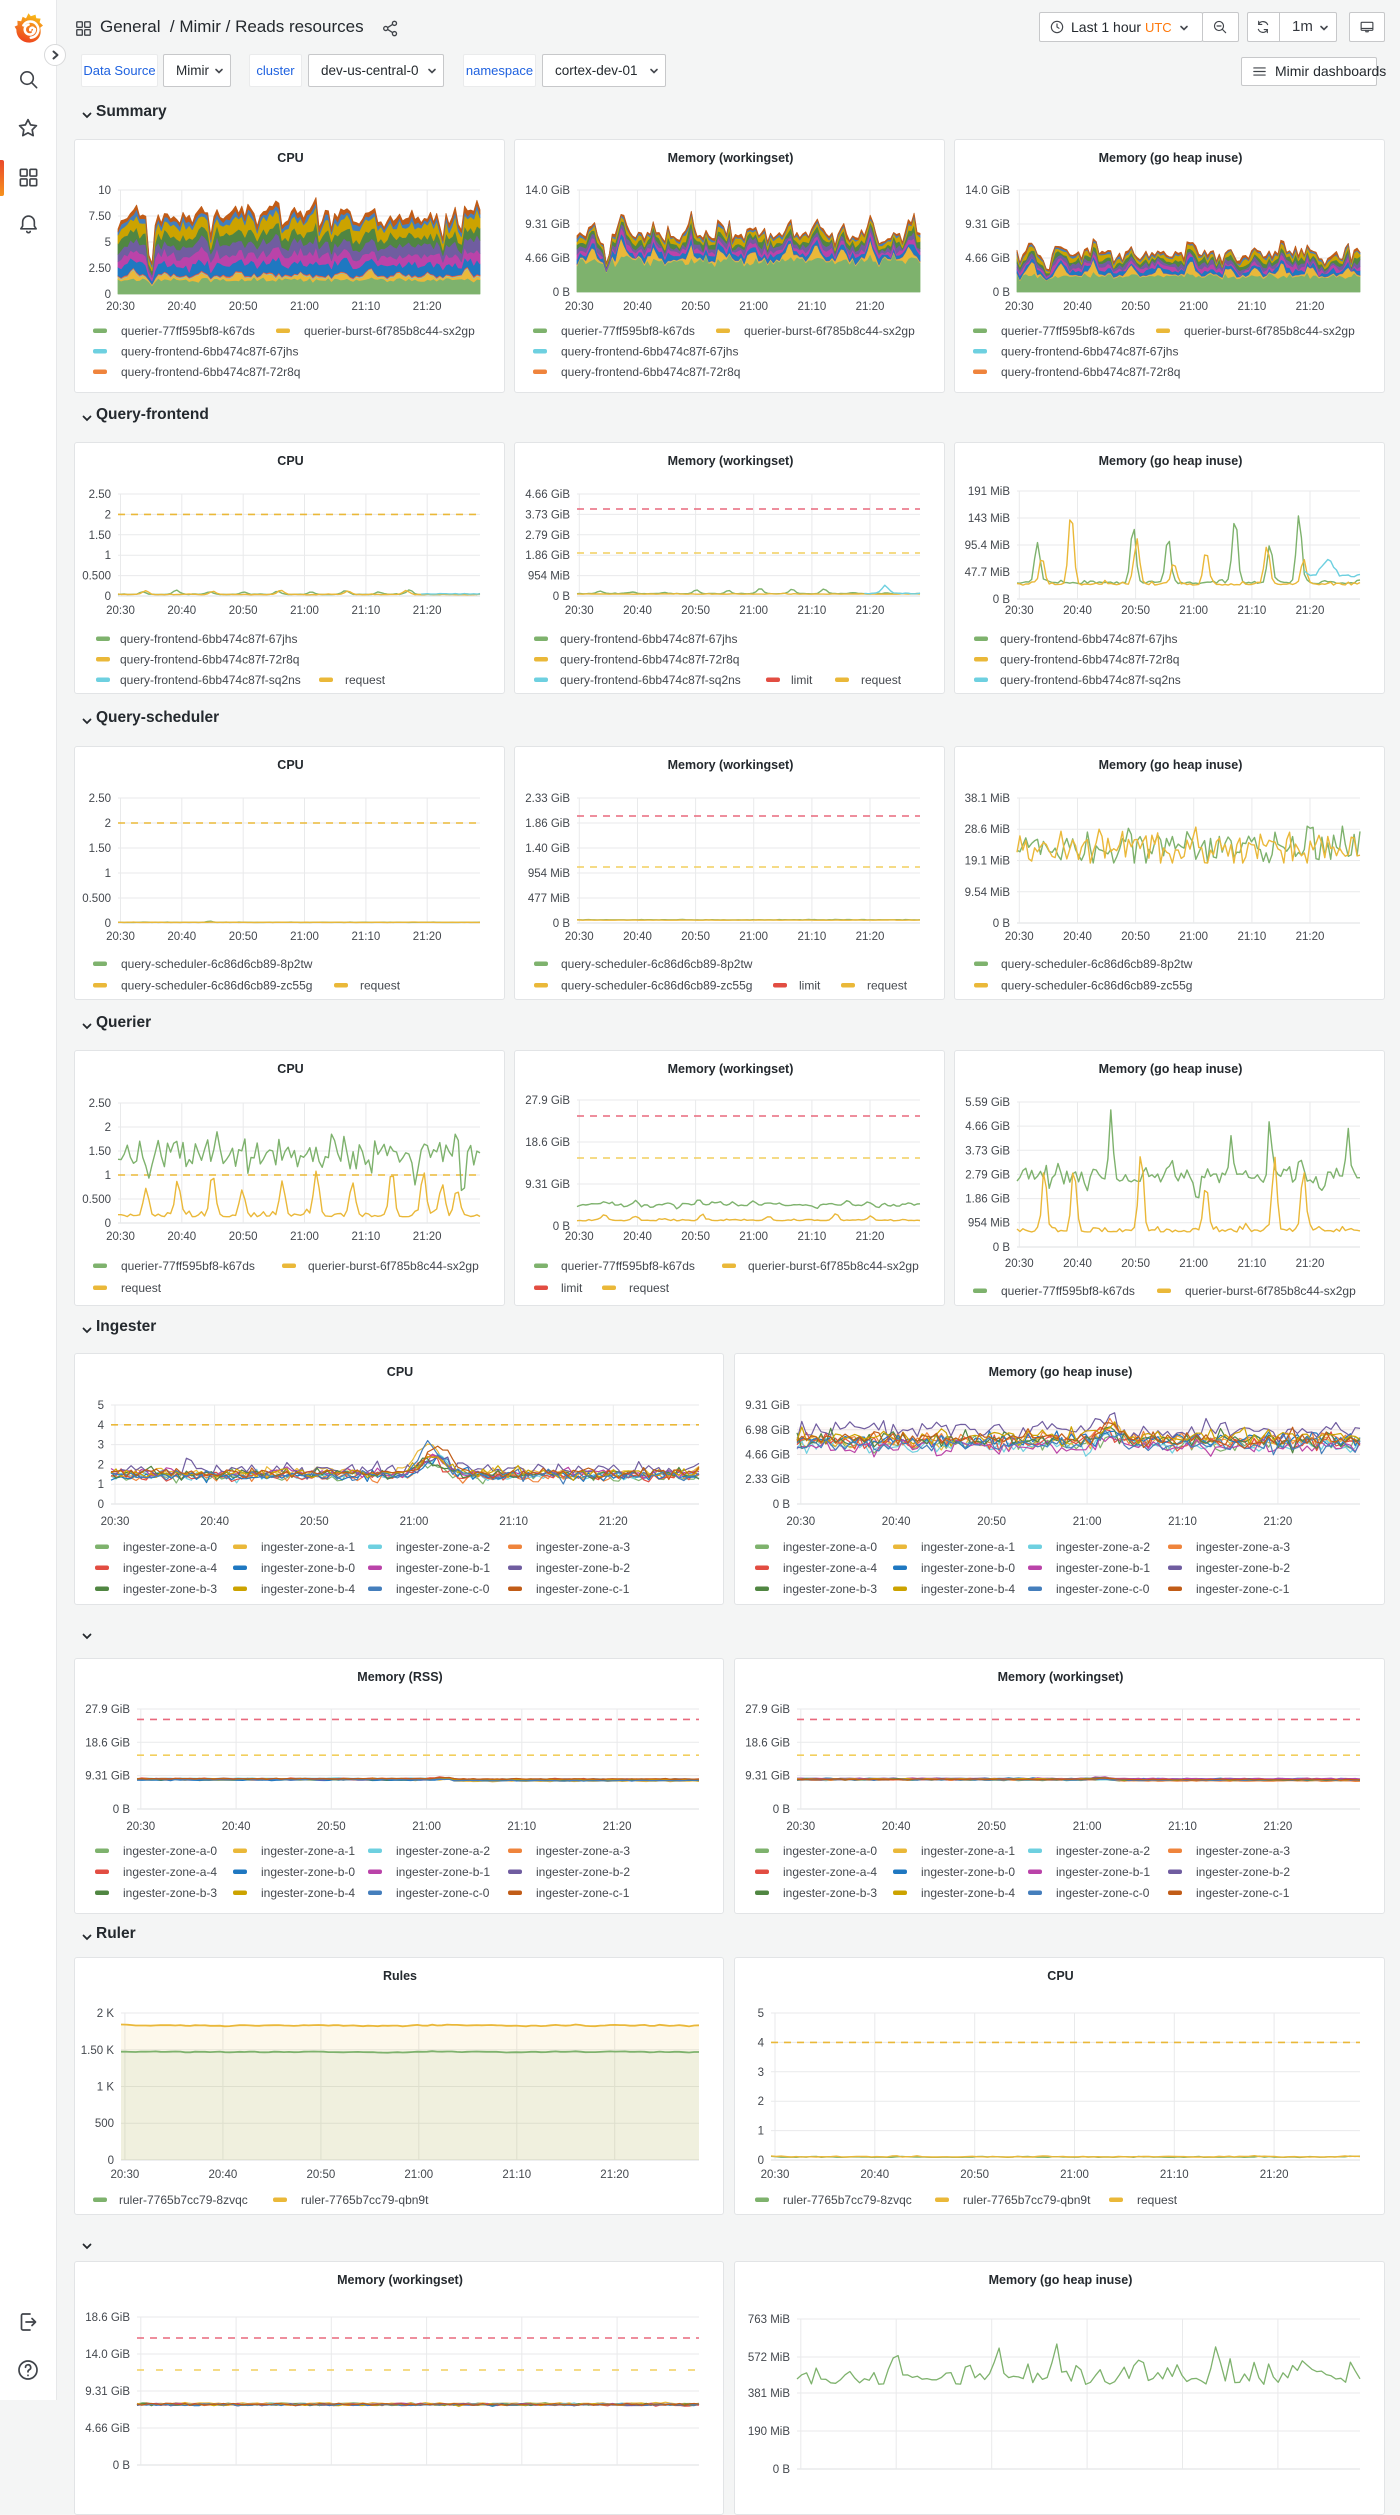  What do you see at coordinates (217, 964) in the screenshot?
I see `svg-text:query-scheduler-6c86d6cb89-8p2: query-scheduler-6c86d6cb89-8p2tw` at bounding box center [217, 964].